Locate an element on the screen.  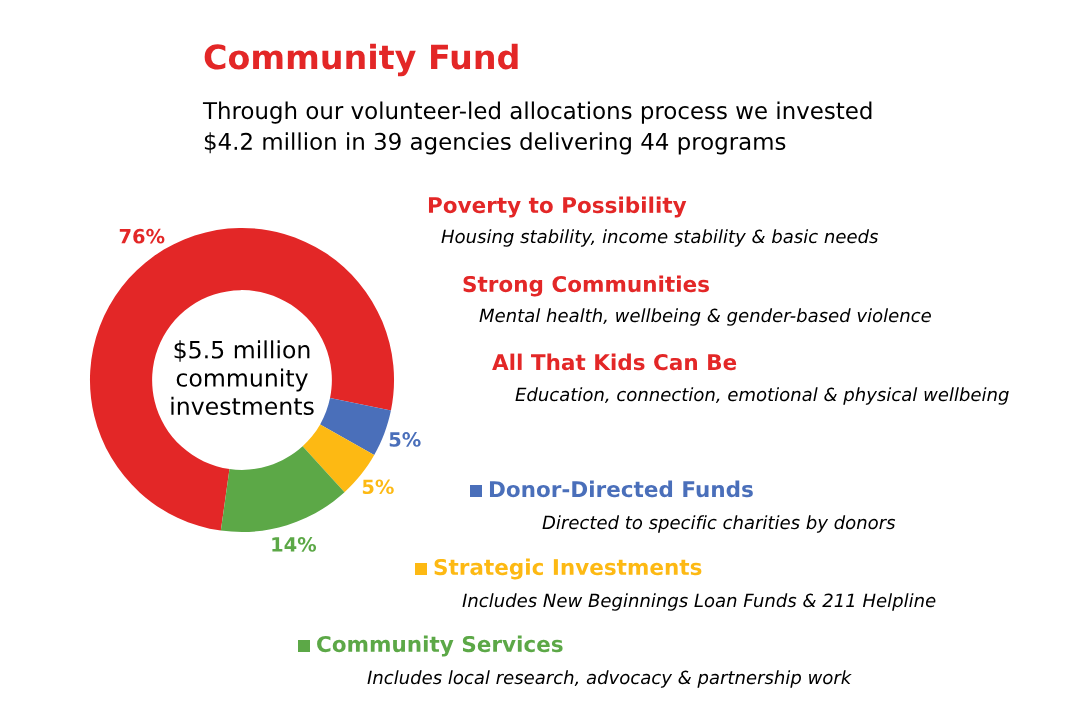
data-label: 76% is located at coordinates (142, 236).